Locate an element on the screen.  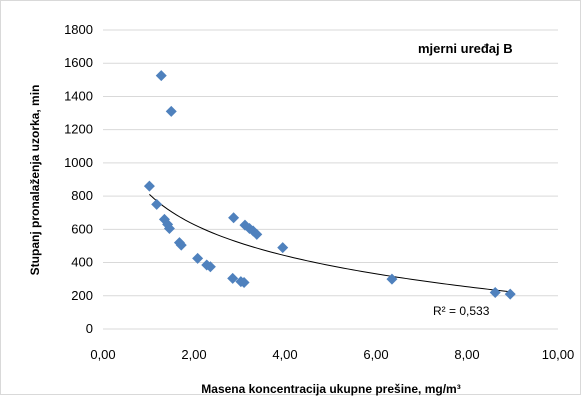
y-tick-label: 1400 is located at coordinates (78, 95).